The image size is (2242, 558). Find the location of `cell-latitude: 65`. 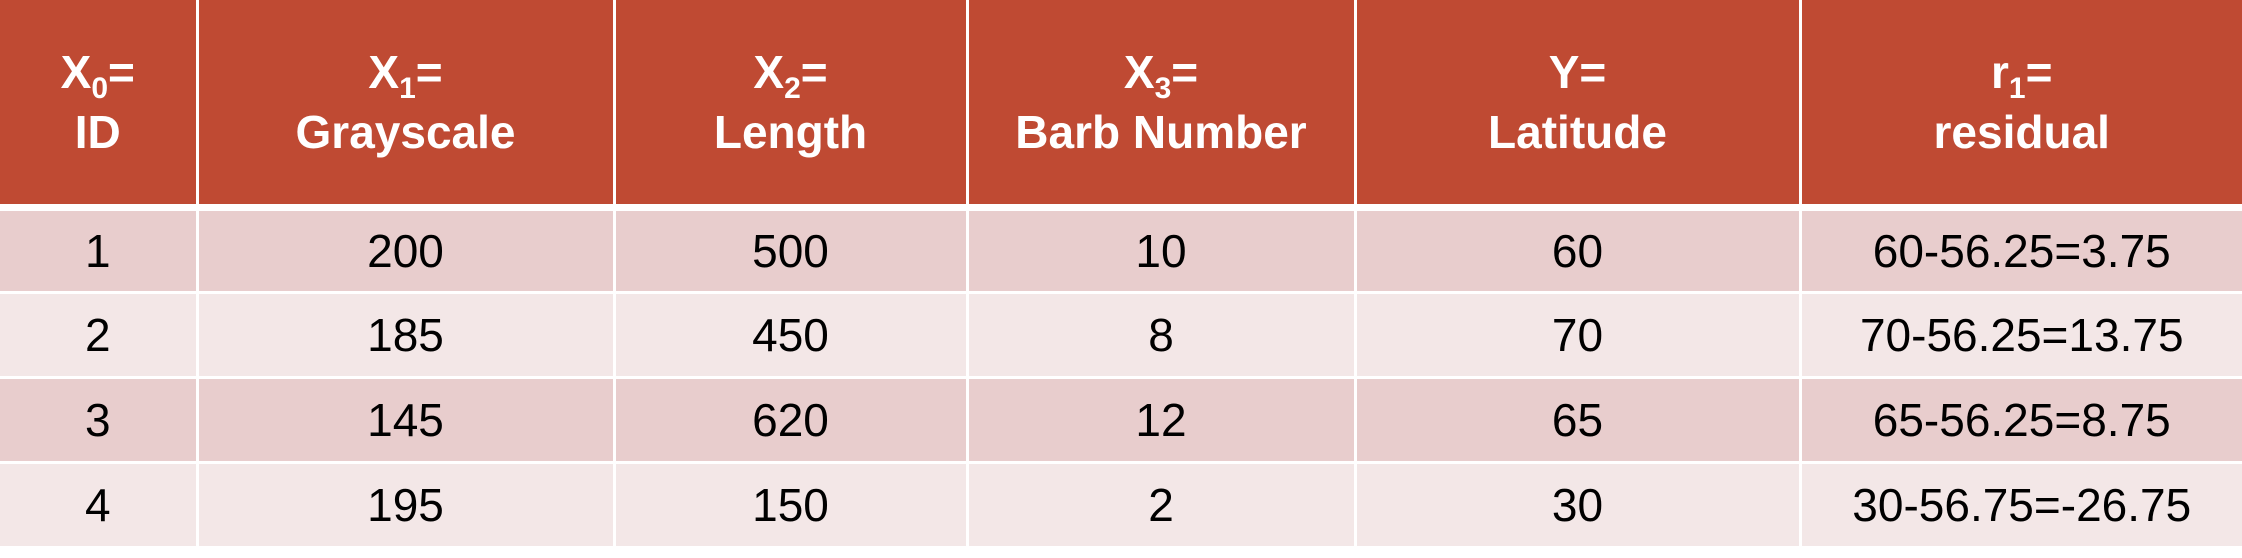

cell-latitude: 65 is located at coordinates (1578, 420).